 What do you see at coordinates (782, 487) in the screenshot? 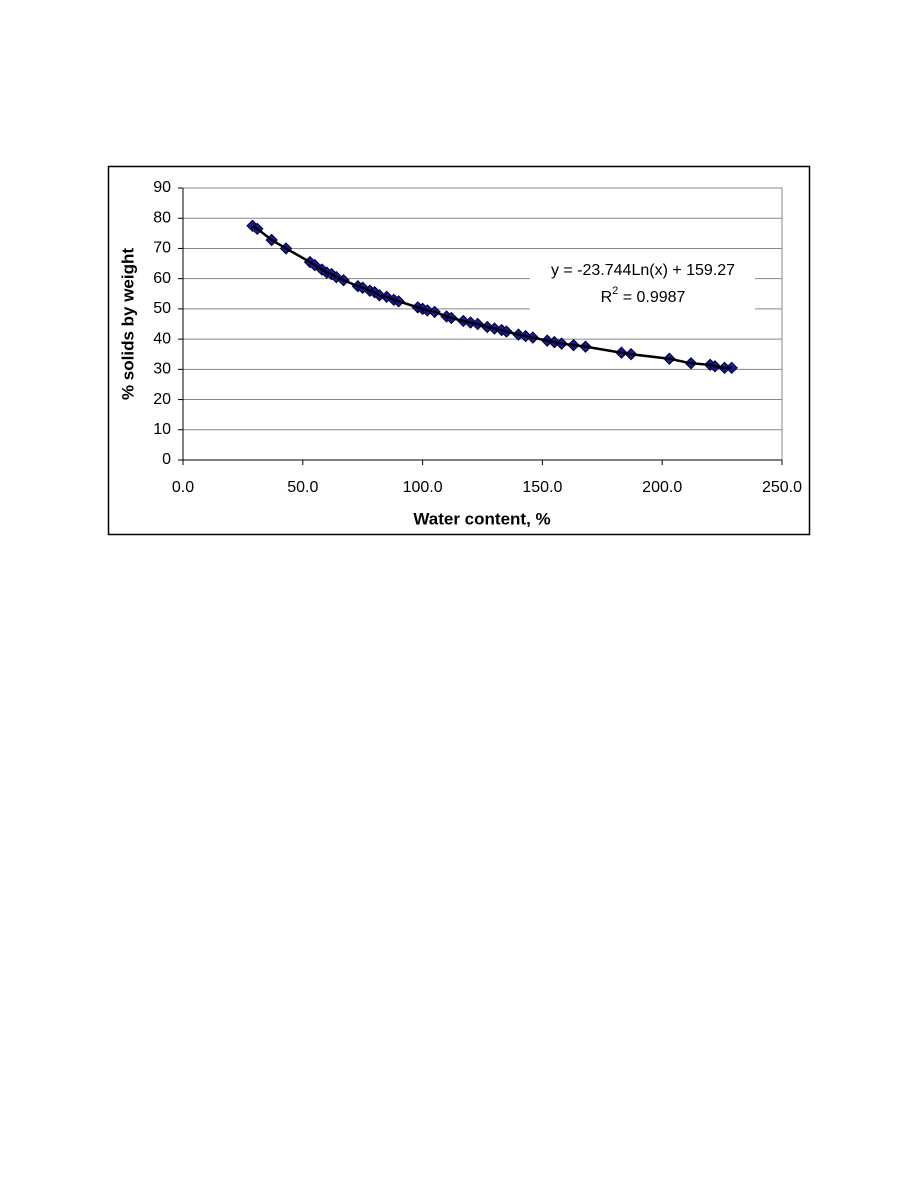
I see `x-tick-label: 250.0` at bounding box center [782, 487].